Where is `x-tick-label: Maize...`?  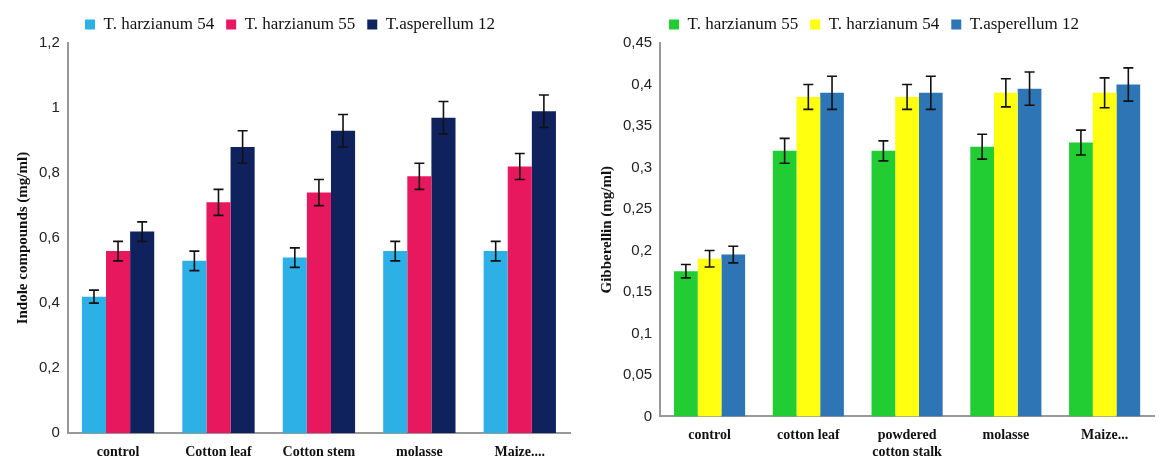
x-tick-label: Maize... is located at coordinates (1105, 435).